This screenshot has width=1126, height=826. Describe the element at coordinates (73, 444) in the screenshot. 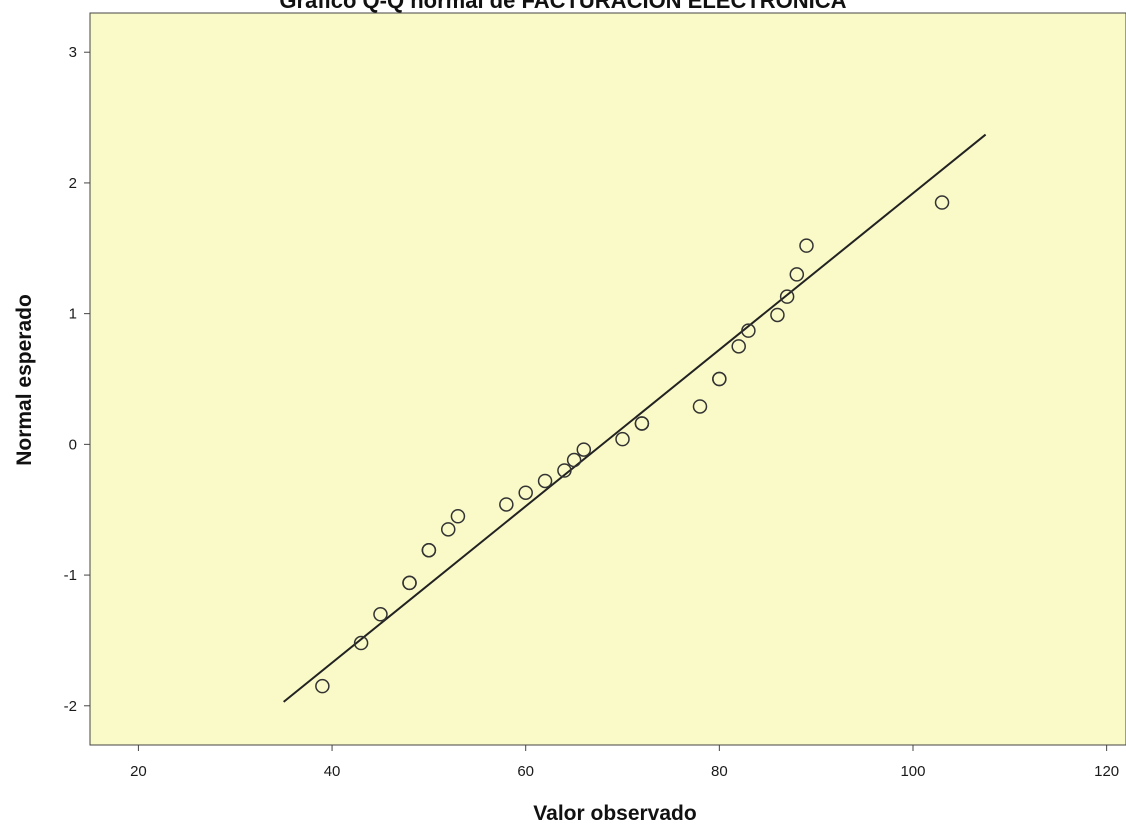

I see `y-tick-label: 0` at that location.